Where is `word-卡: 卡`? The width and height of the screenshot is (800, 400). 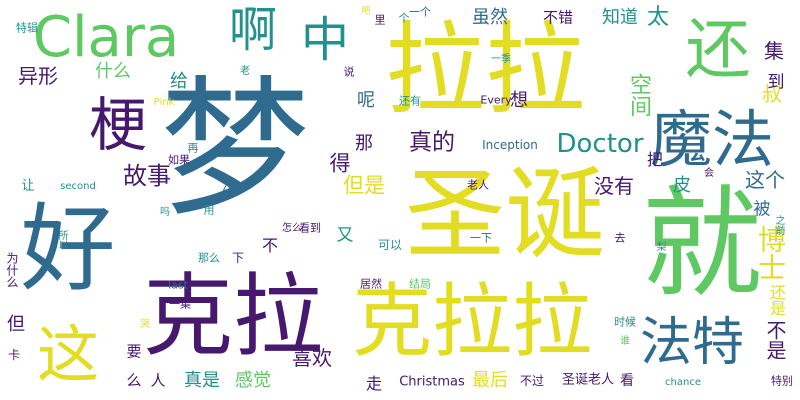 word-卡: 卡 is located at coordinates (14, 355).